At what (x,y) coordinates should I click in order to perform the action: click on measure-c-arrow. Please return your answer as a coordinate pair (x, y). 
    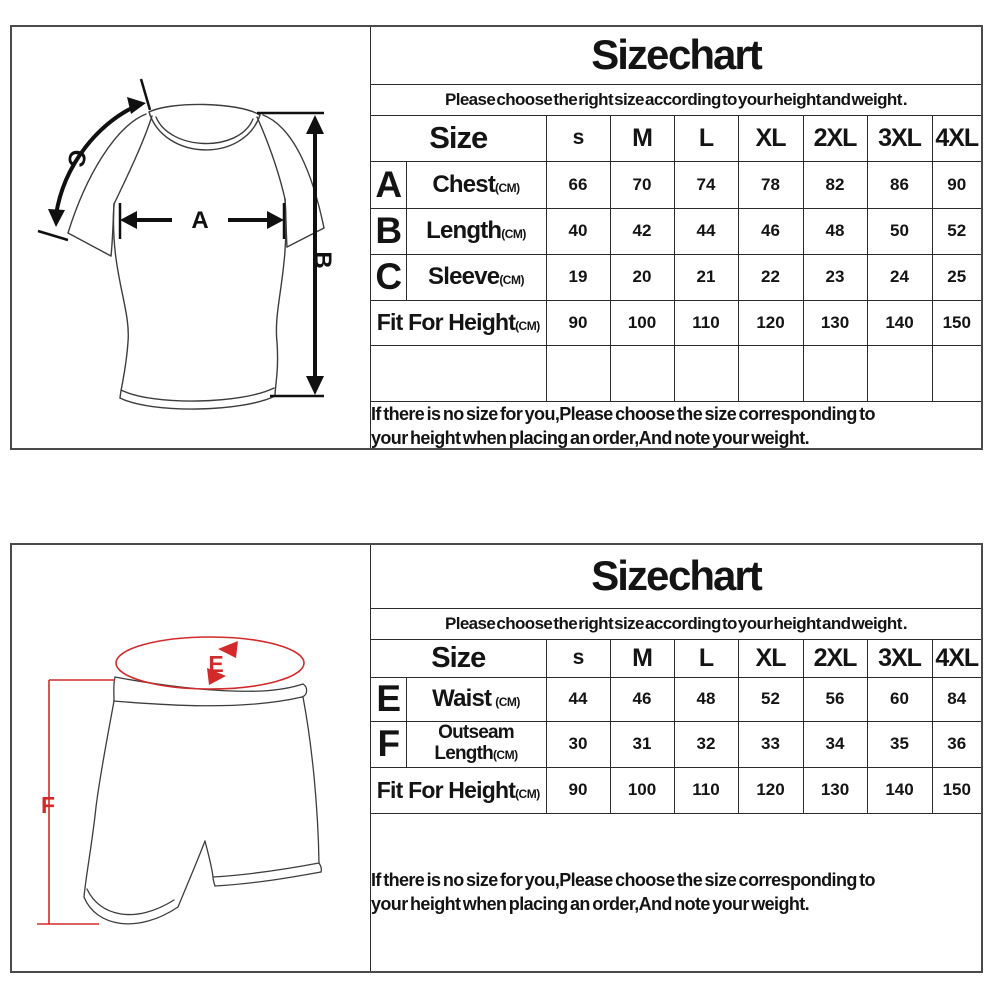
    Looking at the image, I should click on (94, 160).